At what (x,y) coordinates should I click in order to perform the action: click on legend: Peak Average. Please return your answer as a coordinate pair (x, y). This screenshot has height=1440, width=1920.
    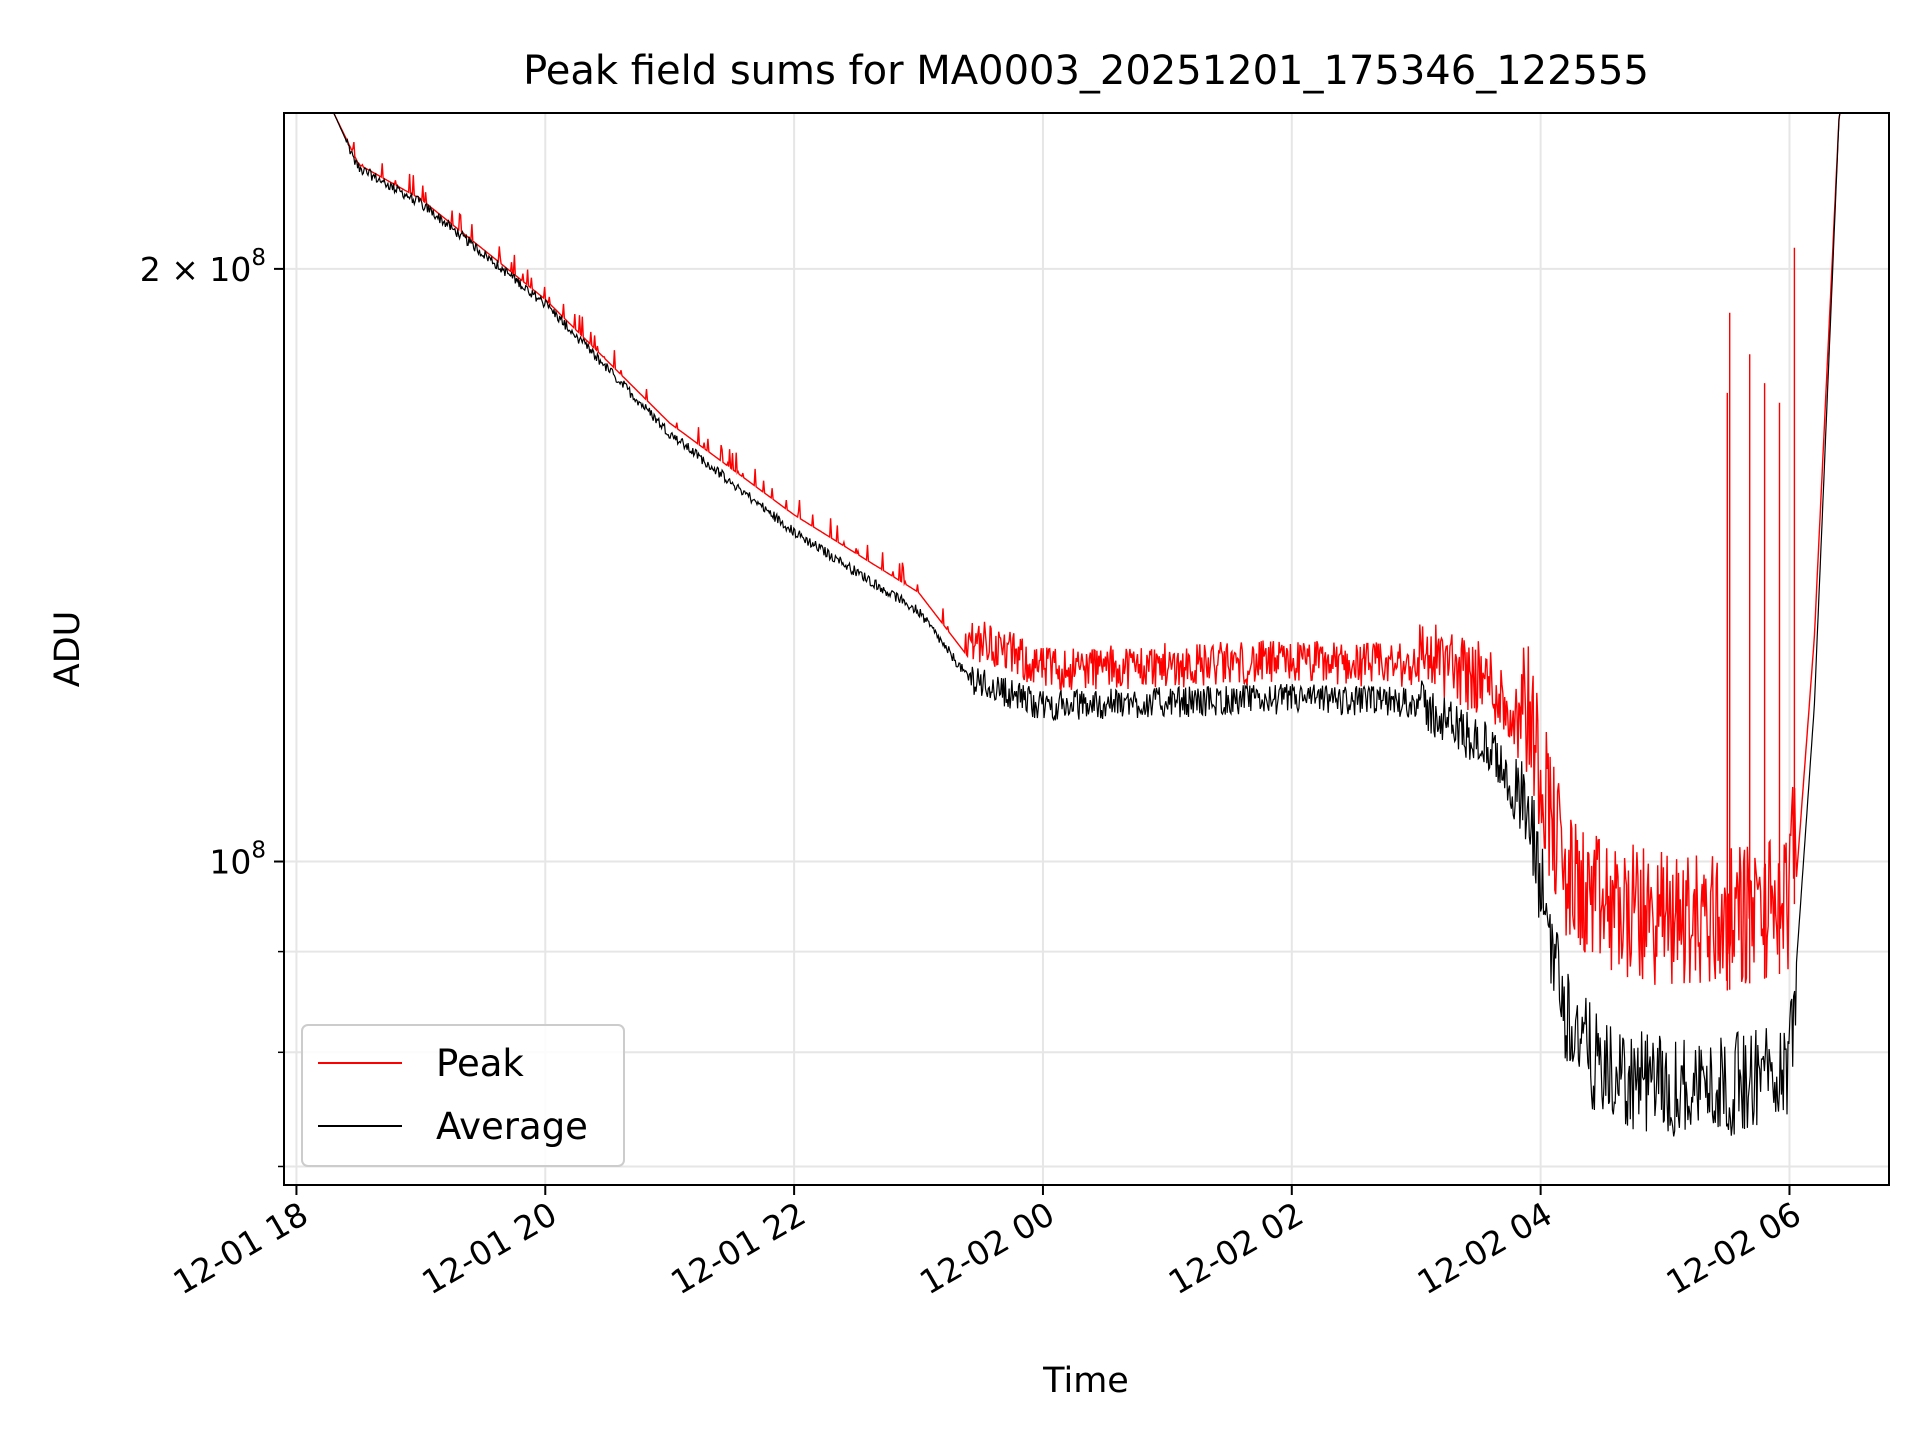
    Looking at the image, I should click on (463, 1095).